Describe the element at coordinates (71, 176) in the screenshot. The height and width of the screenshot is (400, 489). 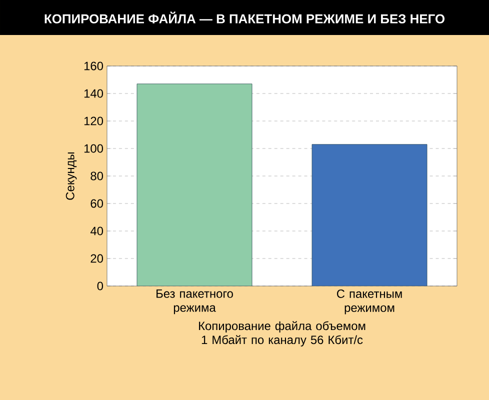
I see `y-axis-title: Секунды` at that location.